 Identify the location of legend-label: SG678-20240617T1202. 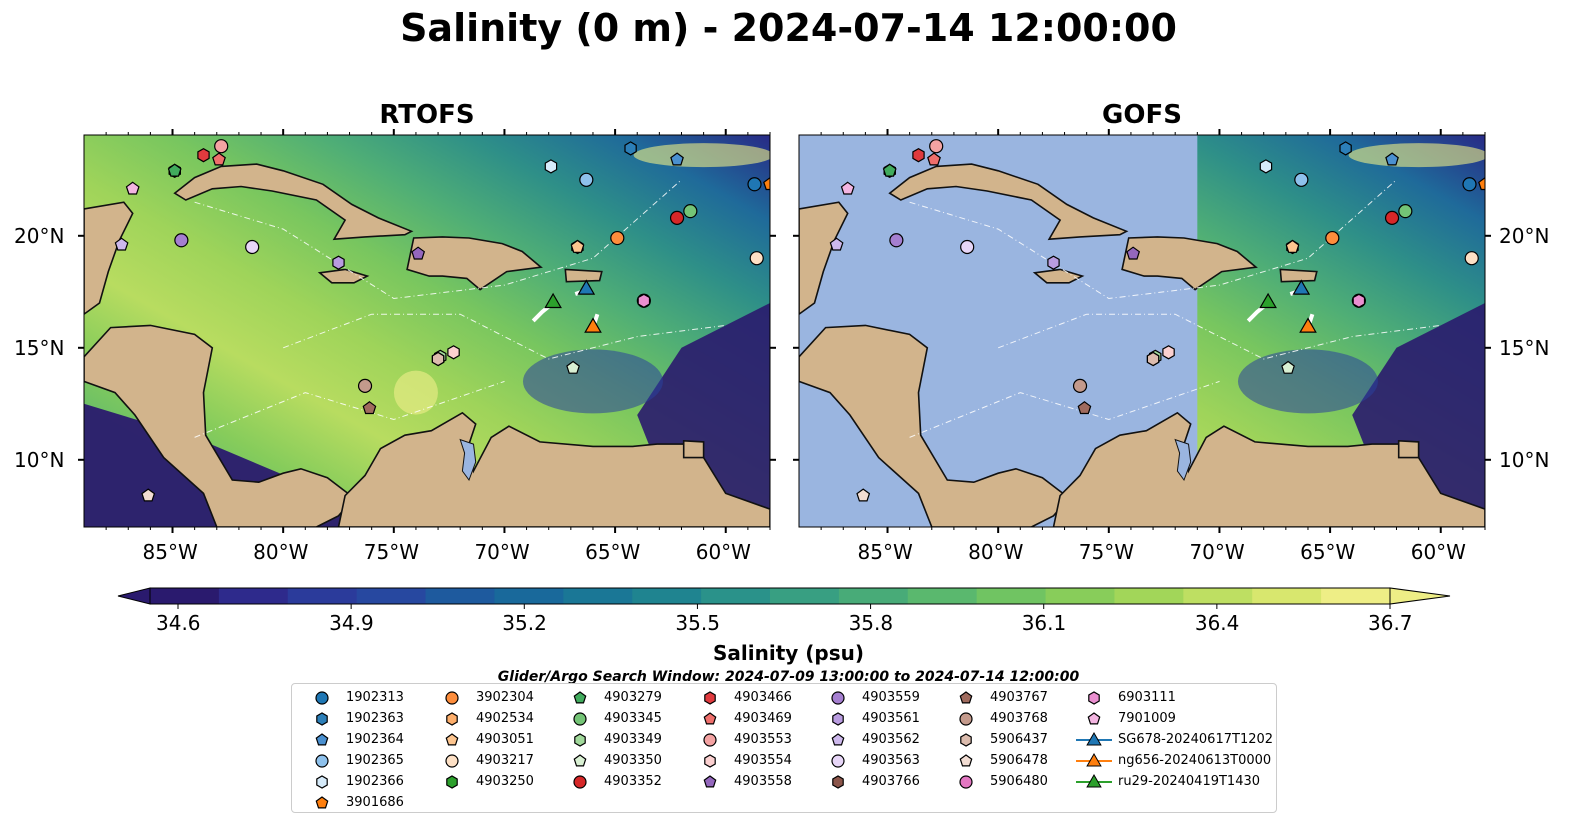
(1196, 739).